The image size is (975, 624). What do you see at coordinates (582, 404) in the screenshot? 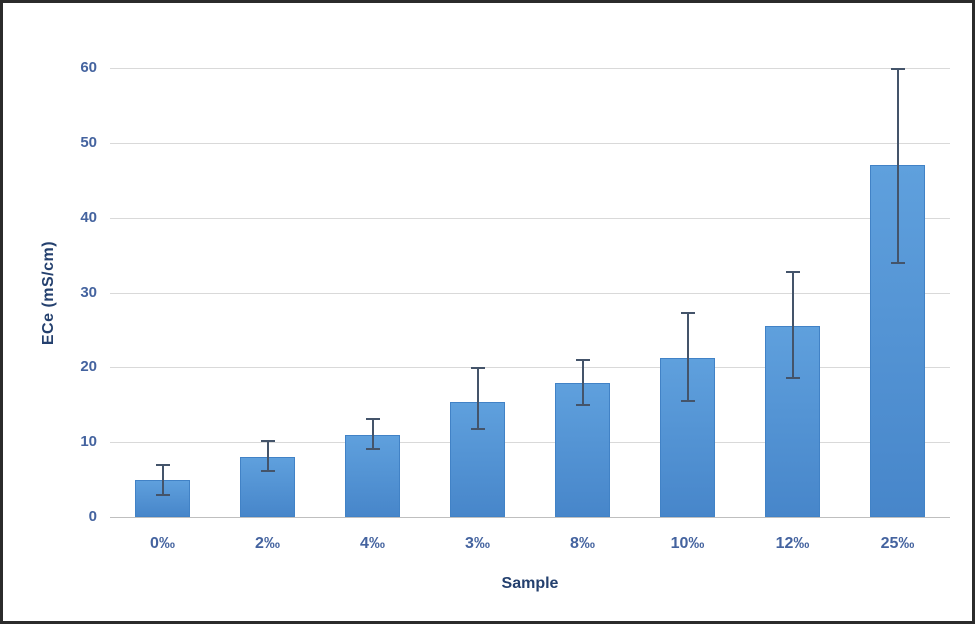
I see `error-cap-bottom-8‰` at bounding box center [582, 404].